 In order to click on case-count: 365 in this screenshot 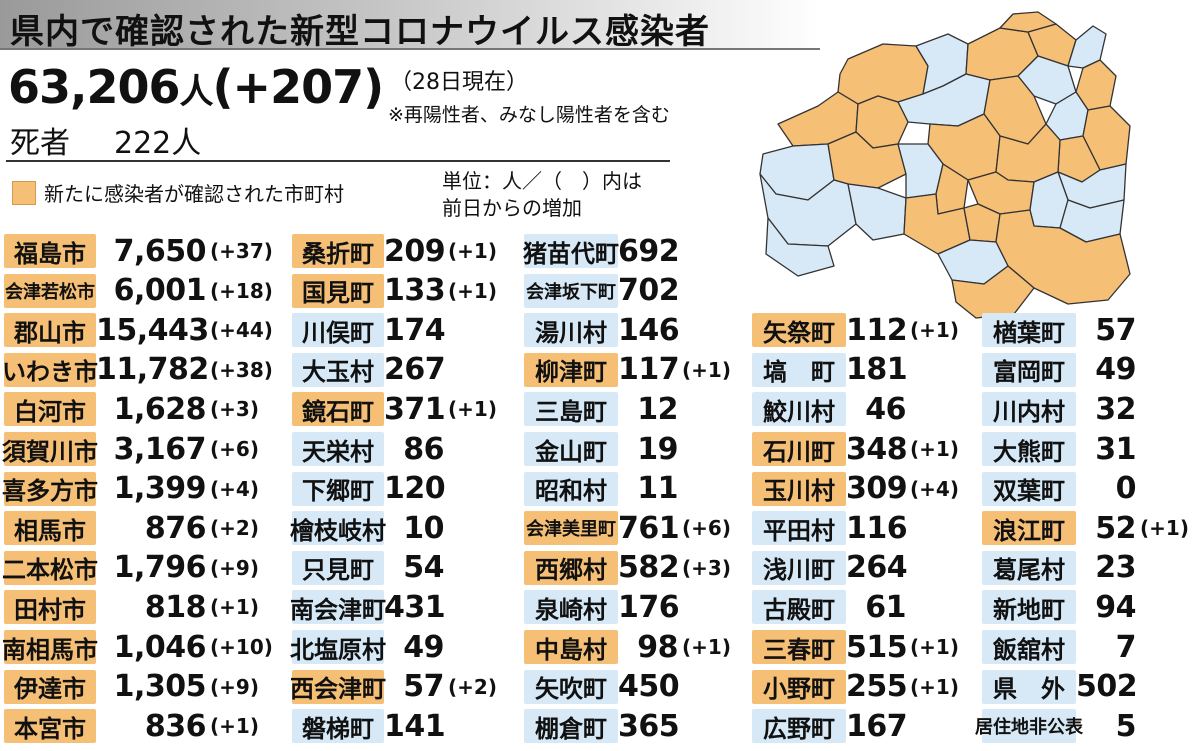, I will do `click(649, 726)`.